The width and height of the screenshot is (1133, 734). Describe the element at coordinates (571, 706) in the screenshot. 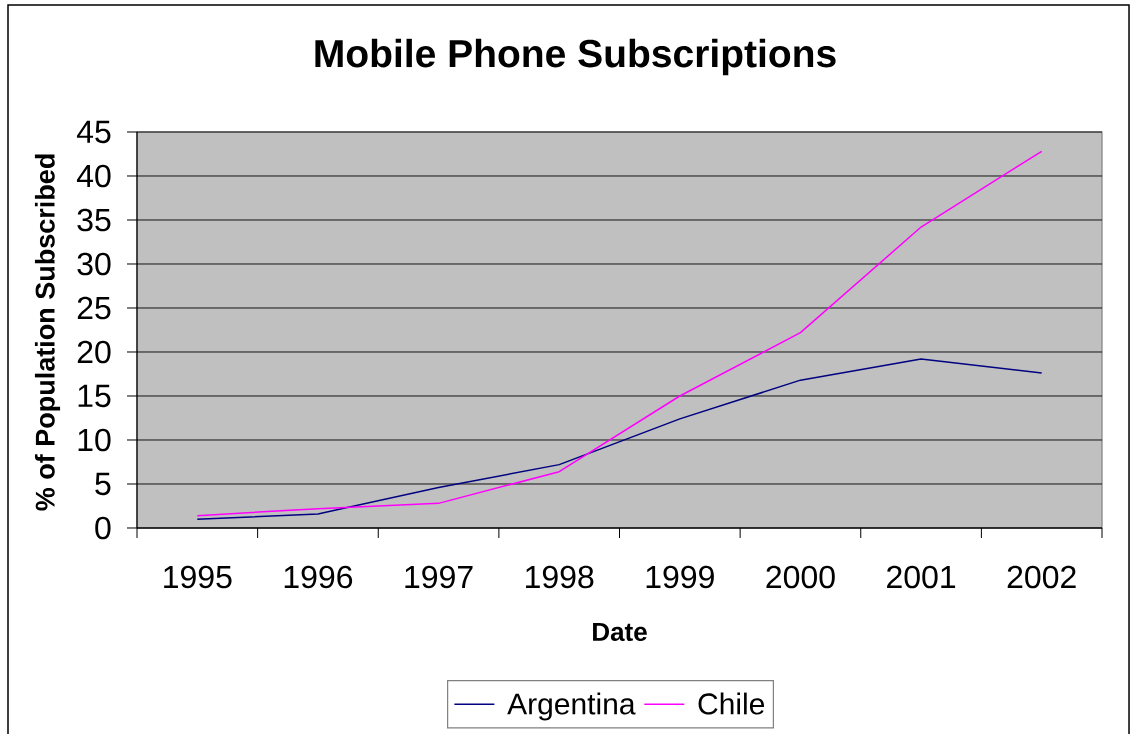

I see `legend-label: Argentina` at that location.